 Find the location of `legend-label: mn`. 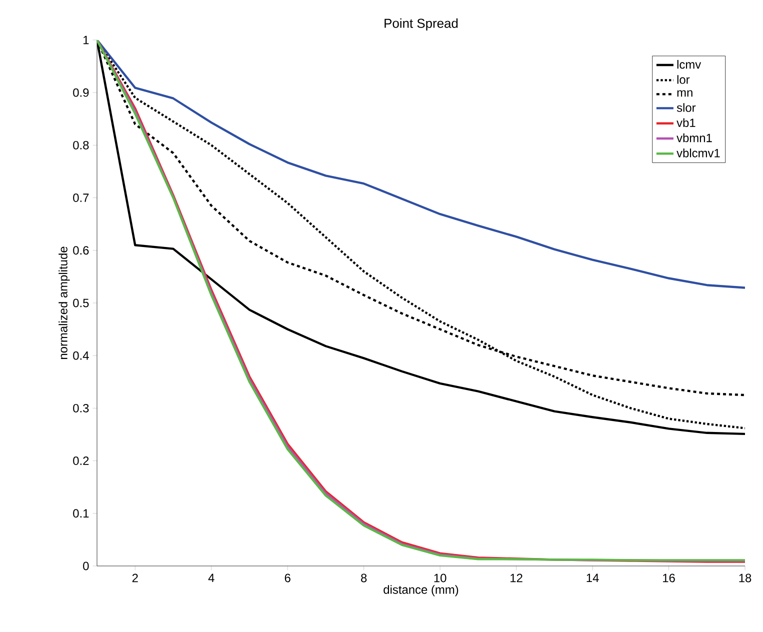

legend-label: mn is located at coordinates (684, 93).